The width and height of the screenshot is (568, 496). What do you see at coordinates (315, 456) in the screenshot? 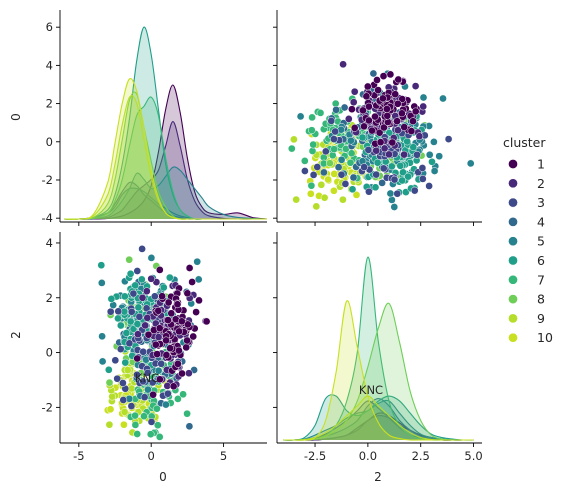
I see `x-tick-label: -2.5` at bounding box center [315, 456].